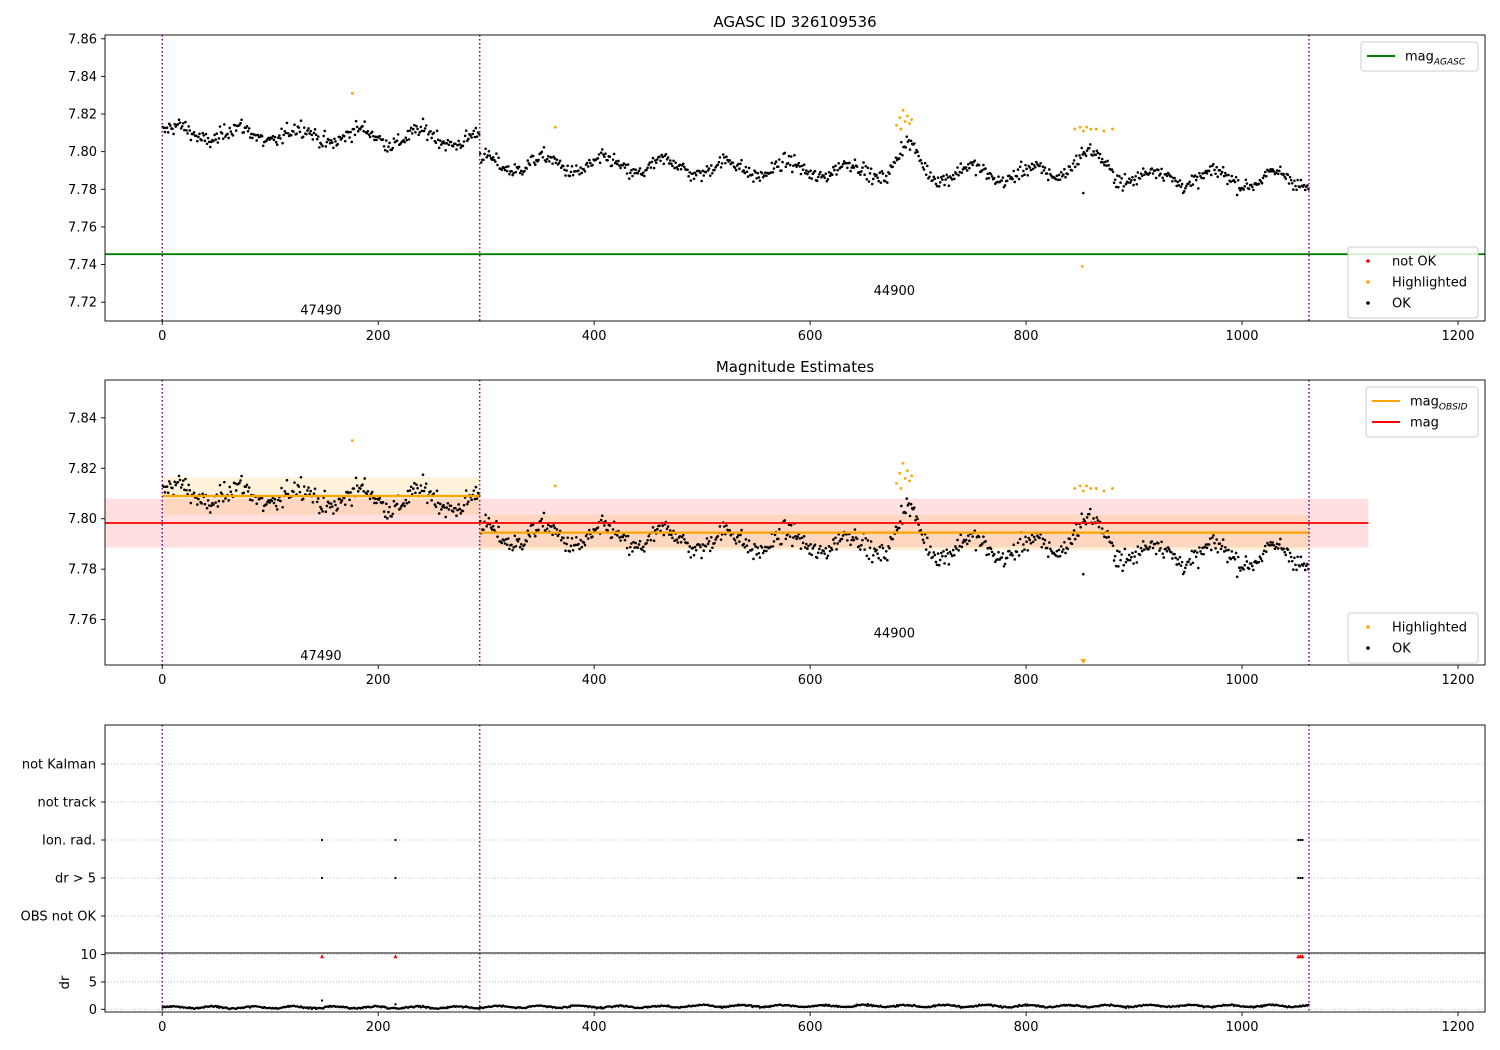  What do you see at coordinates (1457, 1027) in the screenshot?
I see `x-tick-label-4-6: 1200` at bounding box center [1457, 1027].